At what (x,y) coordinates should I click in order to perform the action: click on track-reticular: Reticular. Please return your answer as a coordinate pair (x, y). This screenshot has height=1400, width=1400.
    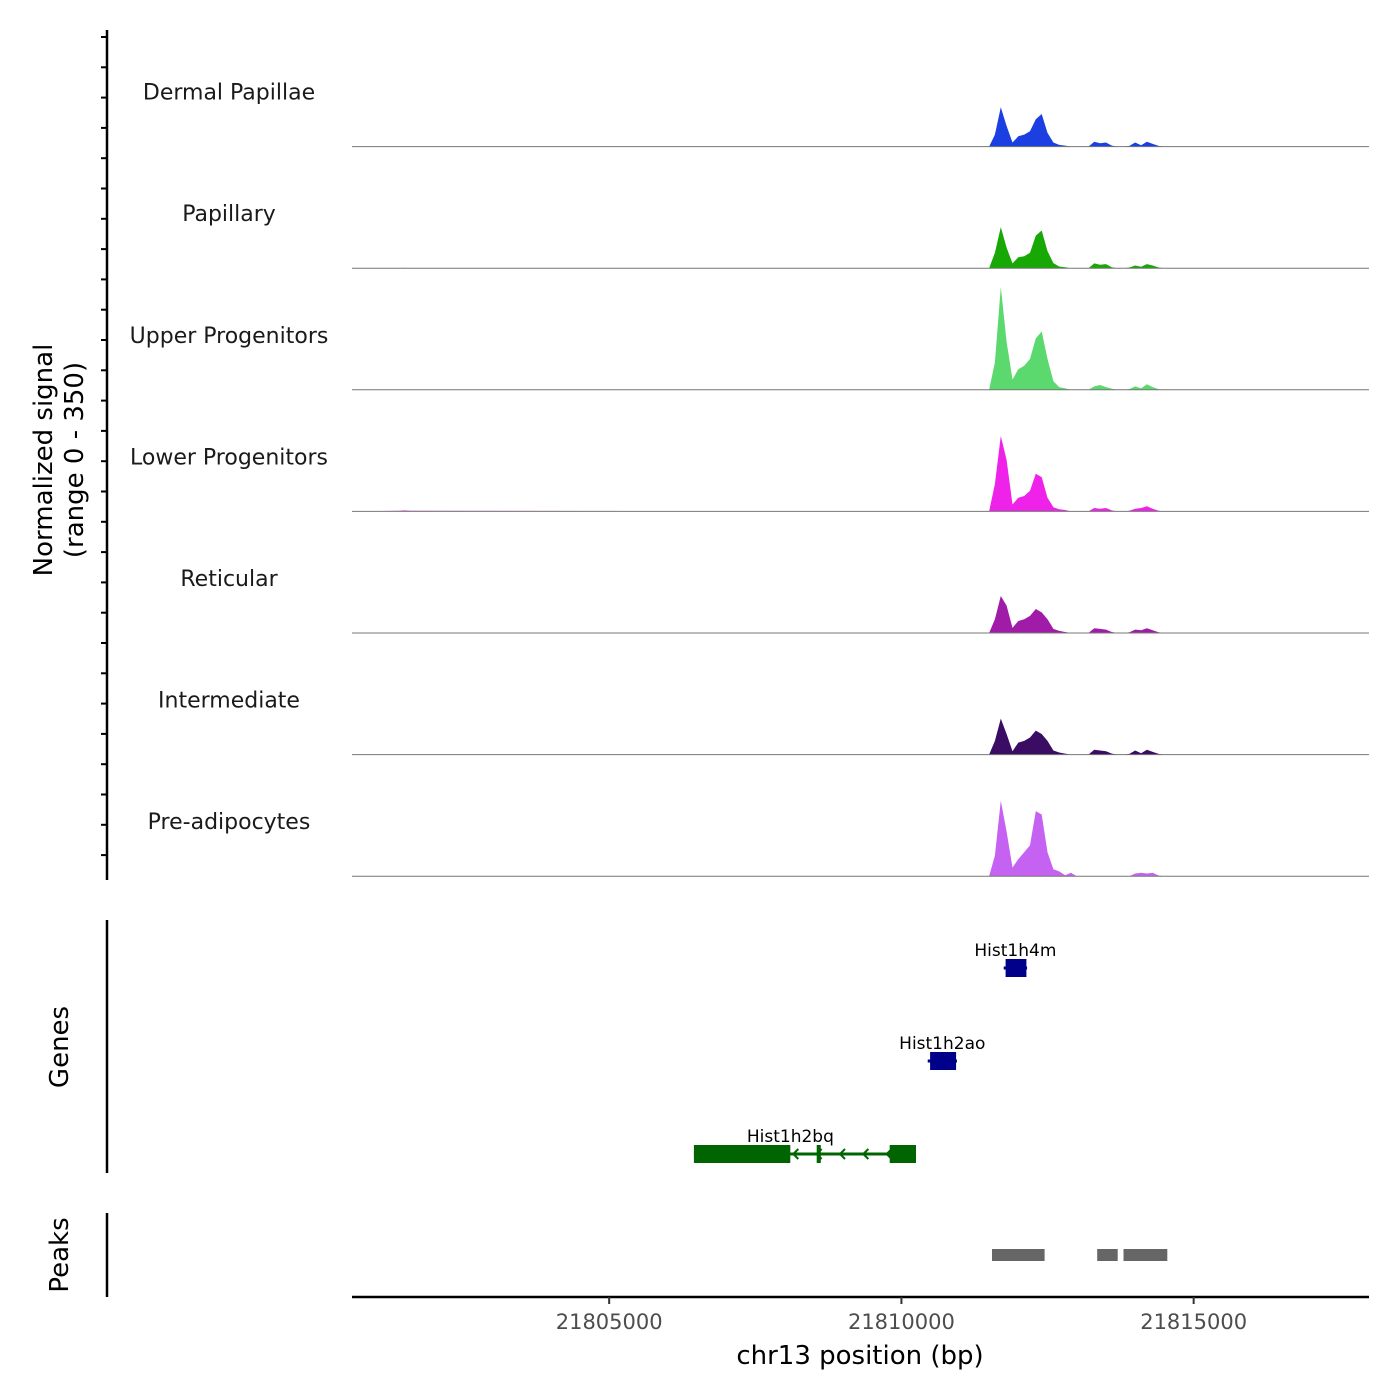
    Looking at the image, I should click on (774, 600).